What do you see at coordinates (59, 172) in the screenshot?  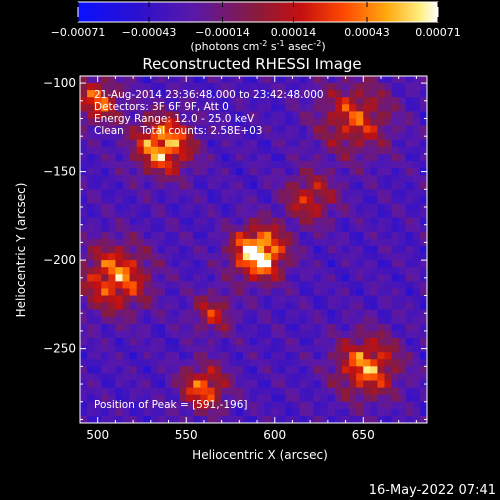 I see `y-tick-label: −150` at bounding box center [59, 172].